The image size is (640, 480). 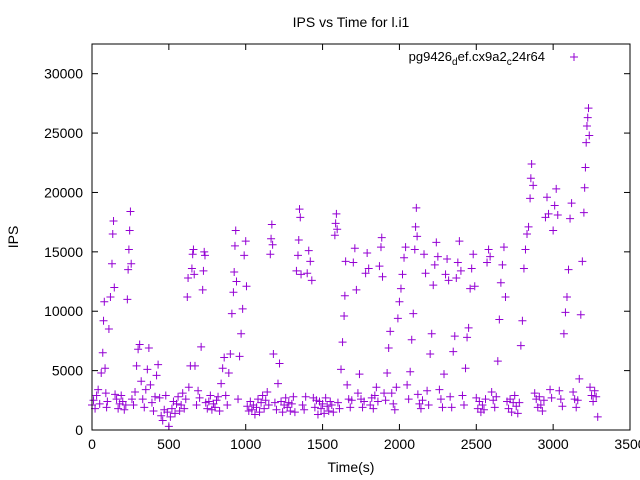 I want to click on x-tick-label-0: 0, so click(x=92, y=444).